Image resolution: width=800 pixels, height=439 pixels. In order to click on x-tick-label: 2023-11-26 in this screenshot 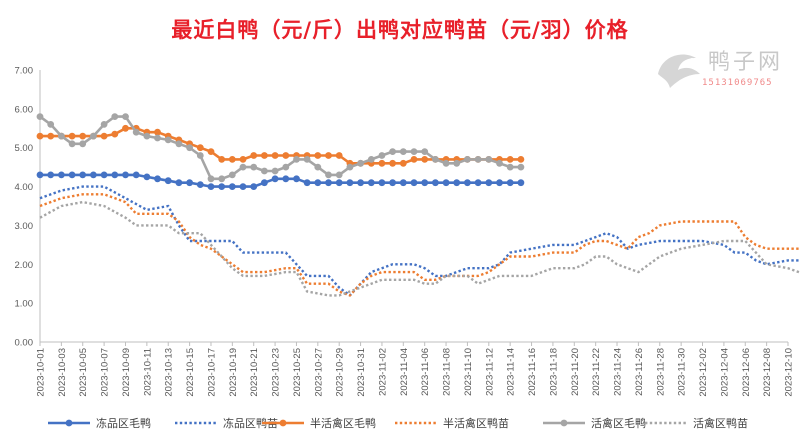, I will do `click(639, 372)`.